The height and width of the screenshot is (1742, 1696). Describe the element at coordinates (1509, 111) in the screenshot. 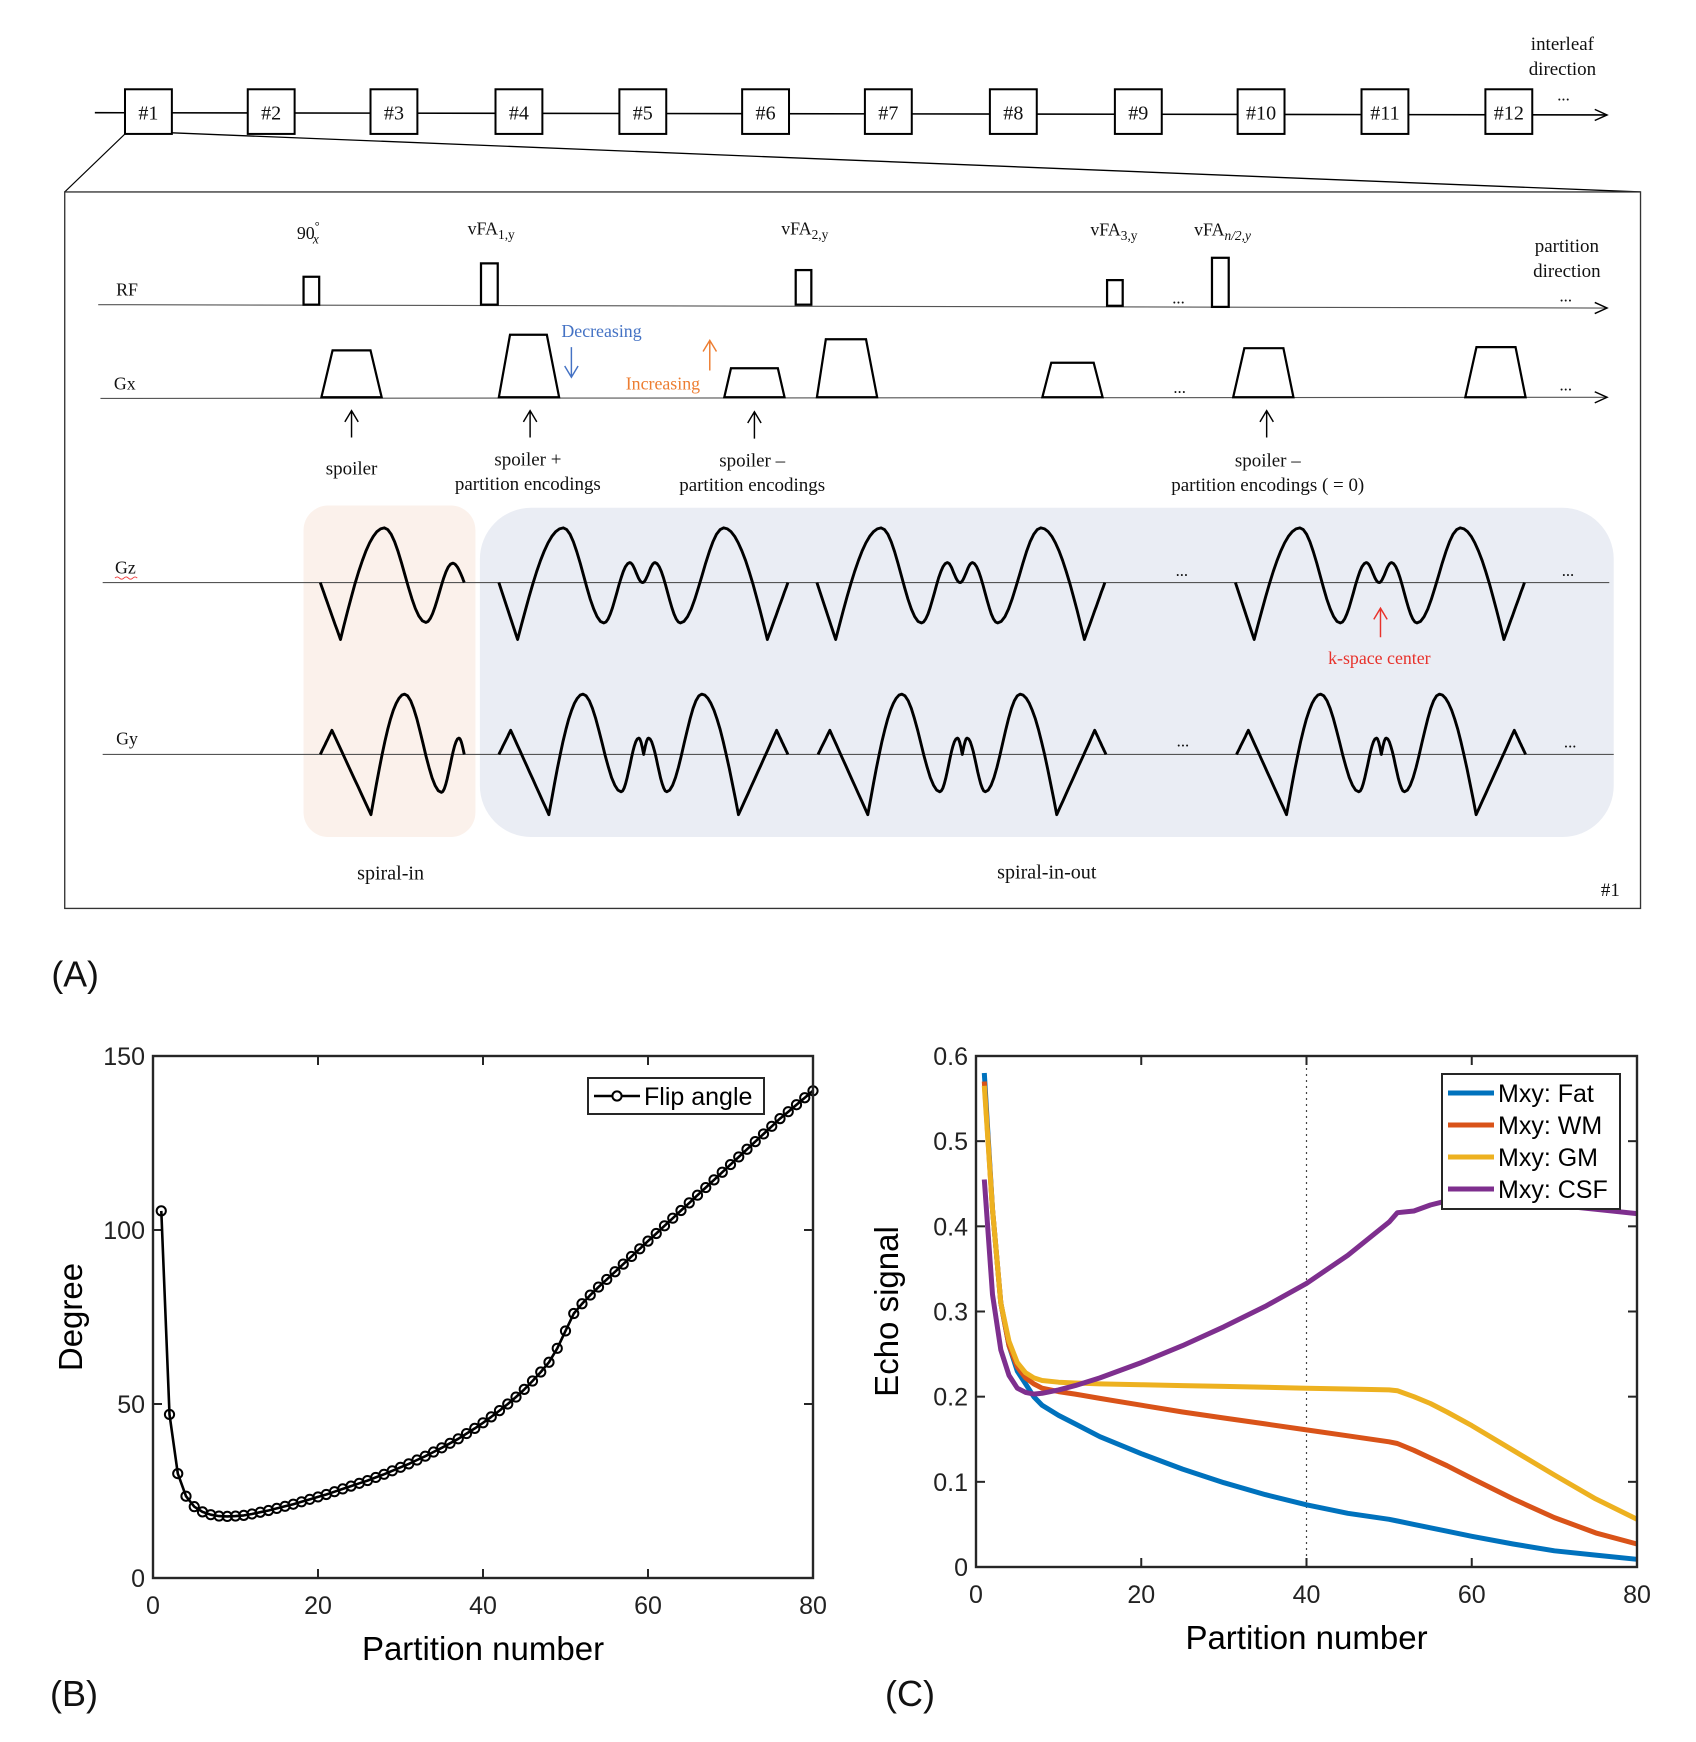

I see `interleaf-box-12: #12` at that location.